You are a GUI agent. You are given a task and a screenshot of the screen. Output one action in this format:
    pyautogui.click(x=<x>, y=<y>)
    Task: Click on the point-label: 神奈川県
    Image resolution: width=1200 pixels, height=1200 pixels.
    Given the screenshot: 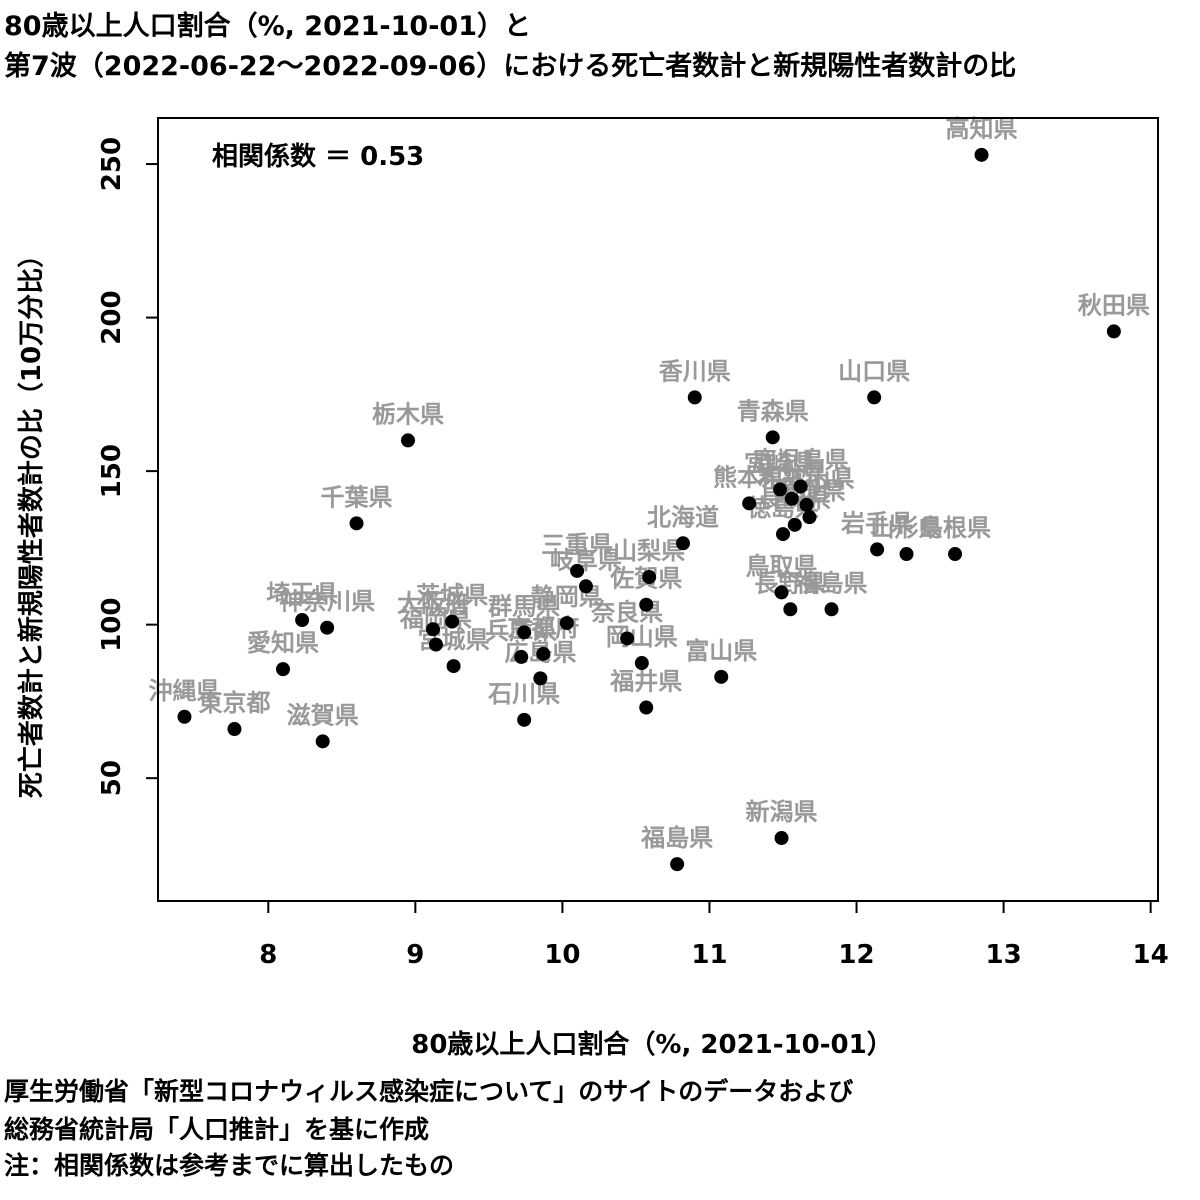 What is the action you would take?
    pyautogui.click(x=327, y=602)
    